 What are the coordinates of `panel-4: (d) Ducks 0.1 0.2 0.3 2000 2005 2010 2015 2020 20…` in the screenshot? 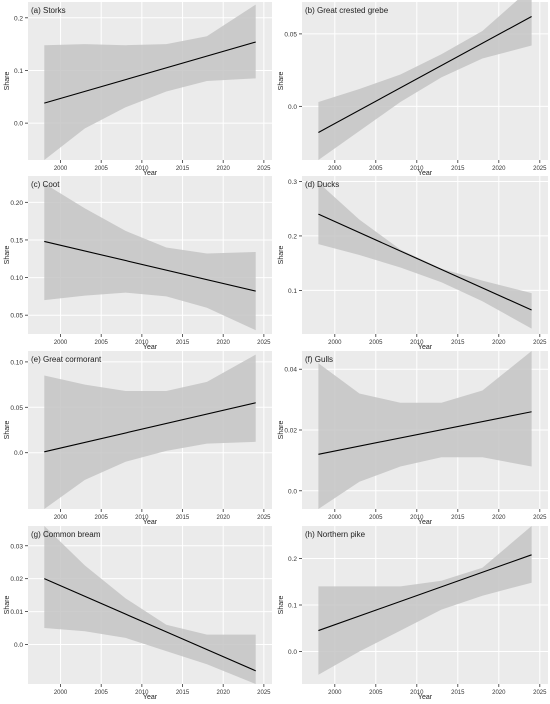 It's located at (413, 263).